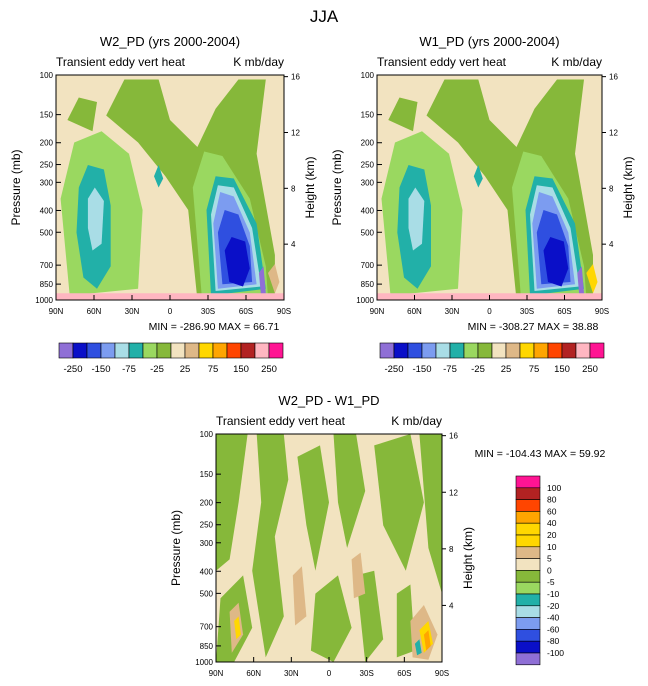 Image resolution: width=648 pixels, height=686 pixels. What do you see at coordinates (489, 41) in the screenshot?
I see `chart-title: W1_PD (yrs 2000-2004)` at bounding box center [489, 41].